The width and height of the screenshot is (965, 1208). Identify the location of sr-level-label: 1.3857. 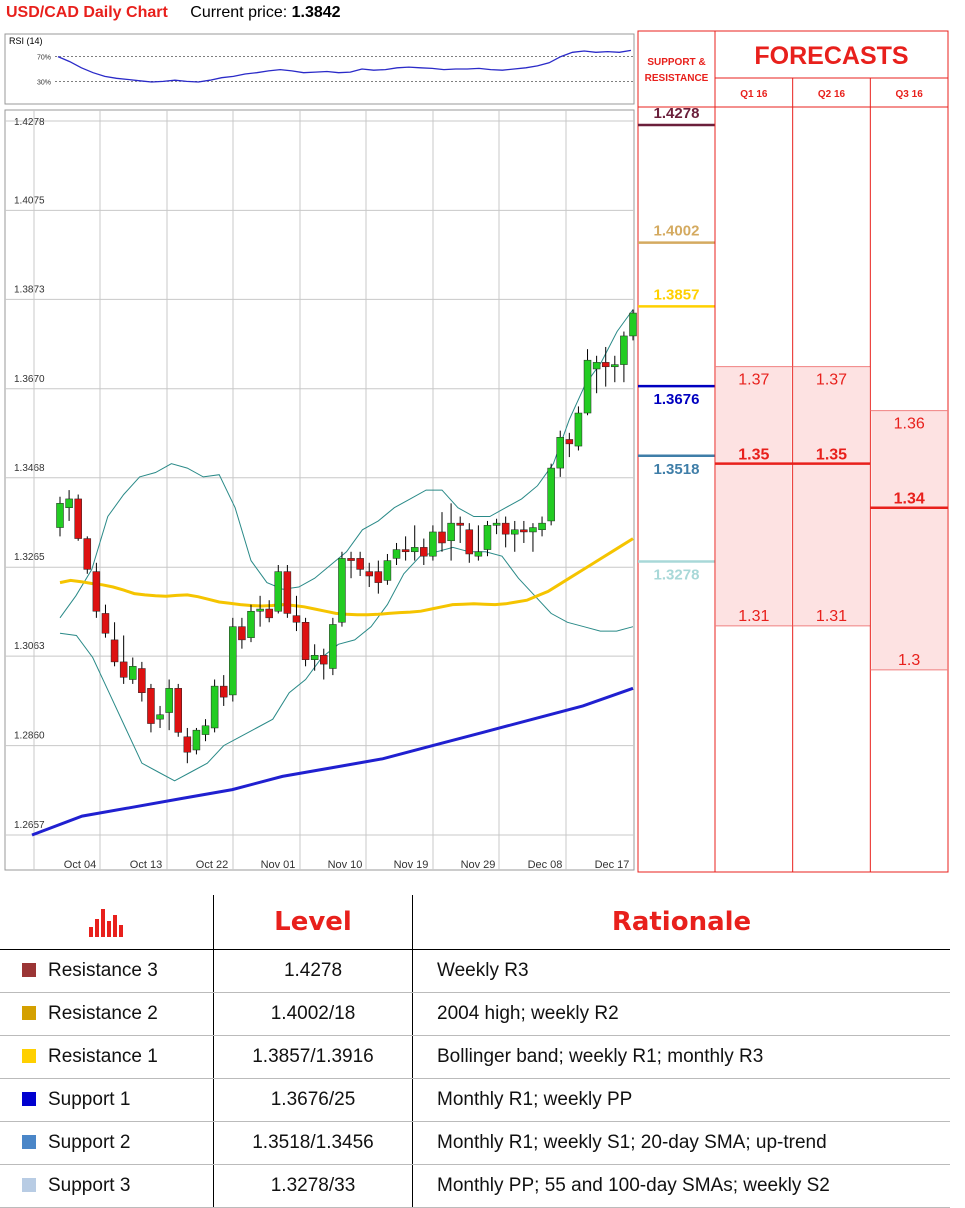
(677, 294).